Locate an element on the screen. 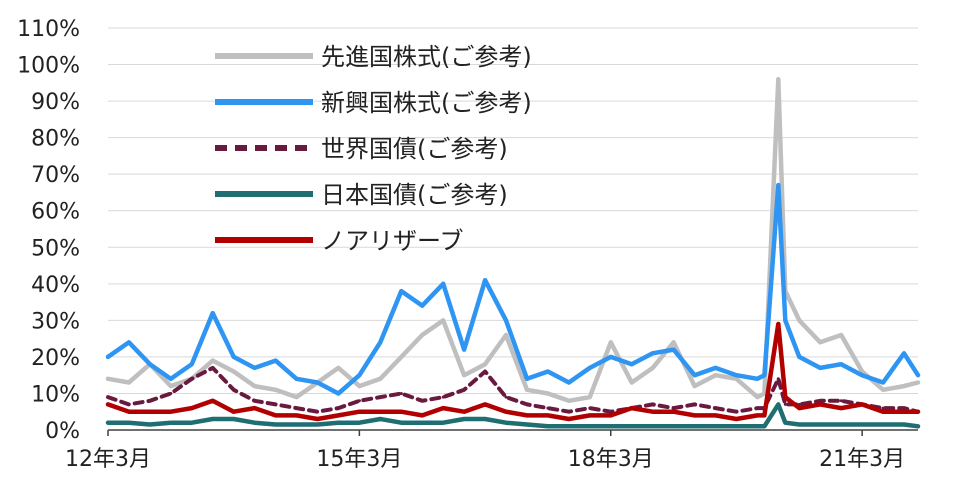  y-tick-label: 70% is located at coordinates (55, 175).